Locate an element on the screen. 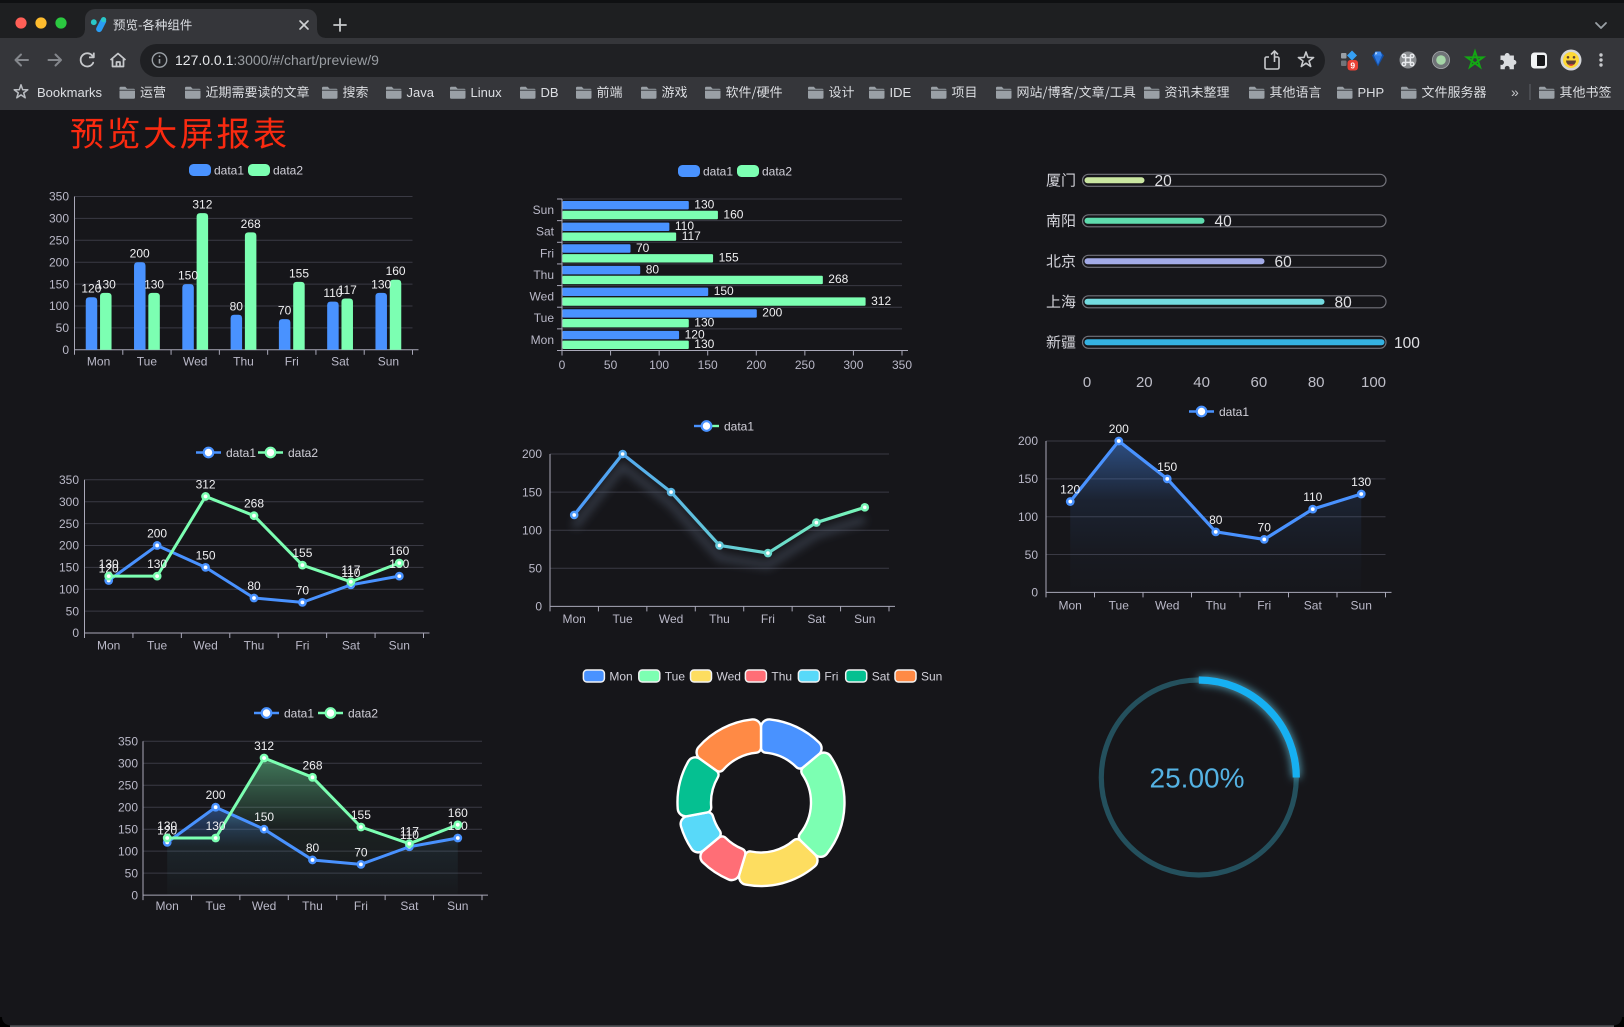  svg-text: DB is located at coordinates (550, 92).